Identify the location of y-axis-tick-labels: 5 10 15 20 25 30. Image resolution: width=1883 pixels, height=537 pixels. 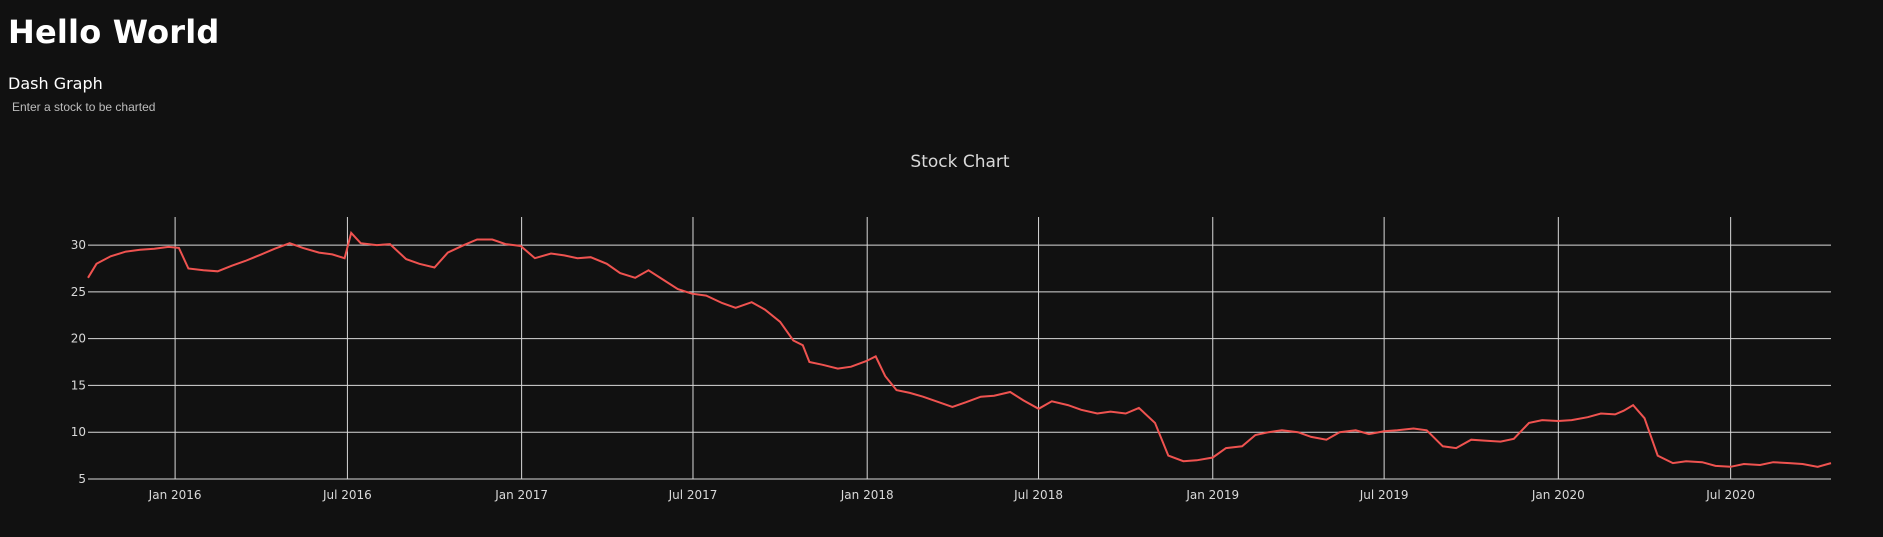
(78, 362).